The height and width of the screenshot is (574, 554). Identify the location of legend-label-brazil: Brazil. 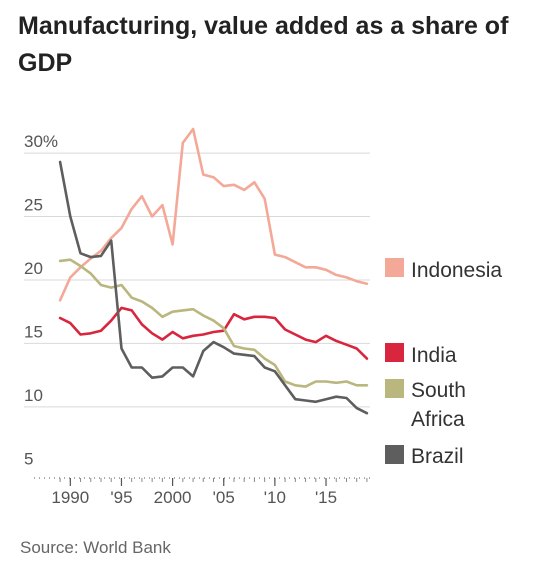
(437, 456).